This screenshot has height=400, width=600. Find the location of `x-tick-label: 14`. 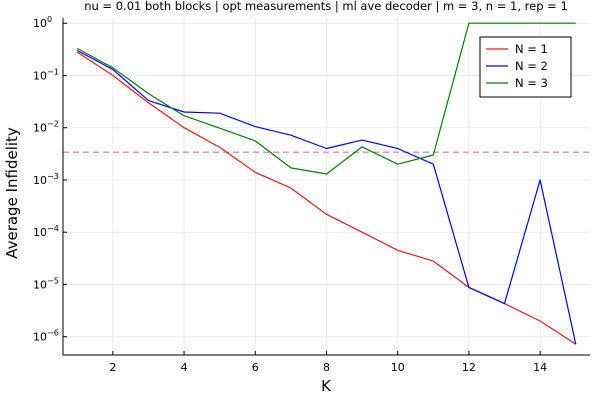

x-tick-label: 14 is located at coordinates (540, 367).